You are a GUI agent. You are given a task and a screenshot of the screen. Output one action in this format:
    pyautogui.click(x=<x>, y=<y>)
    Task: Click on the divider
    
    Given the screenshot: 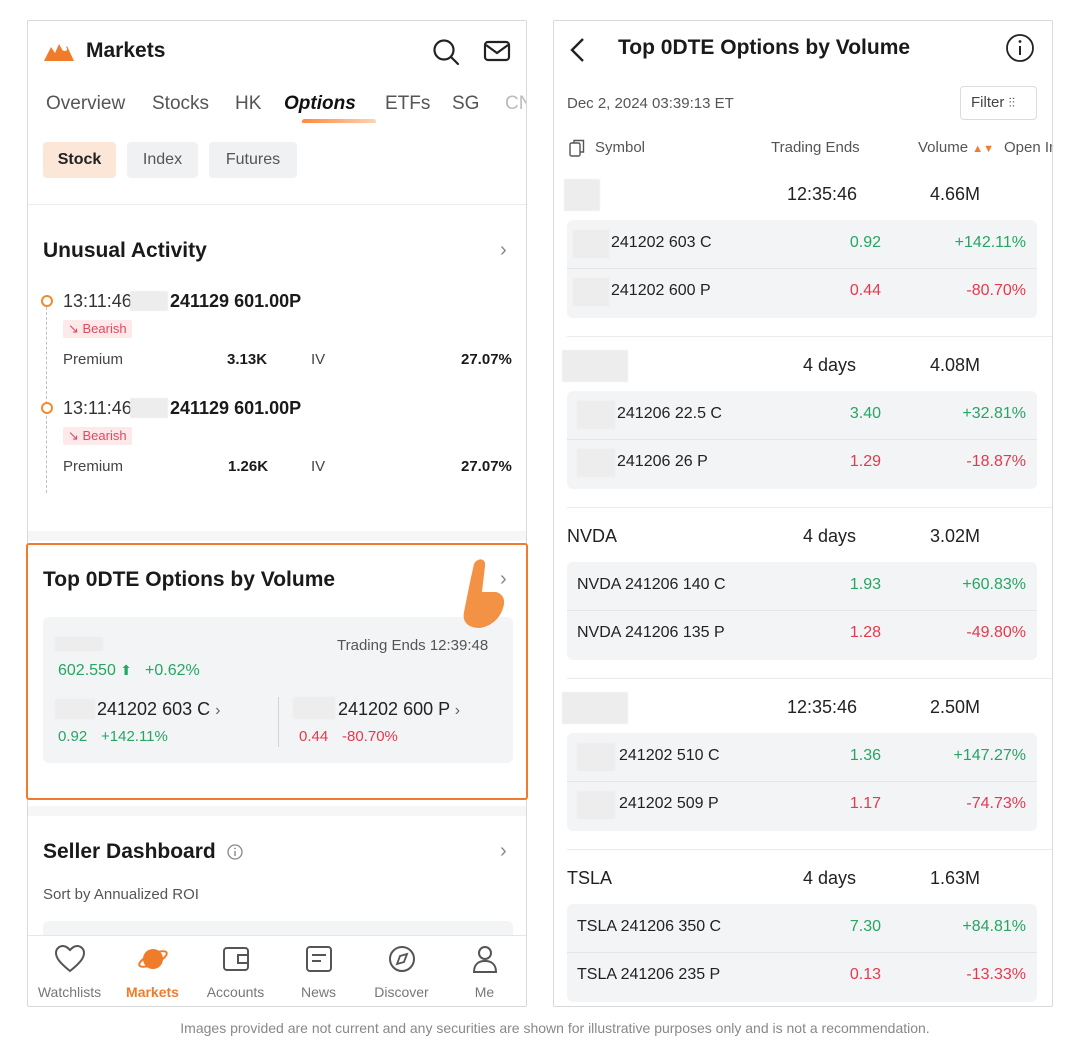 What is the action you would take?
    pyautogui.click(x=277, y=204)
    